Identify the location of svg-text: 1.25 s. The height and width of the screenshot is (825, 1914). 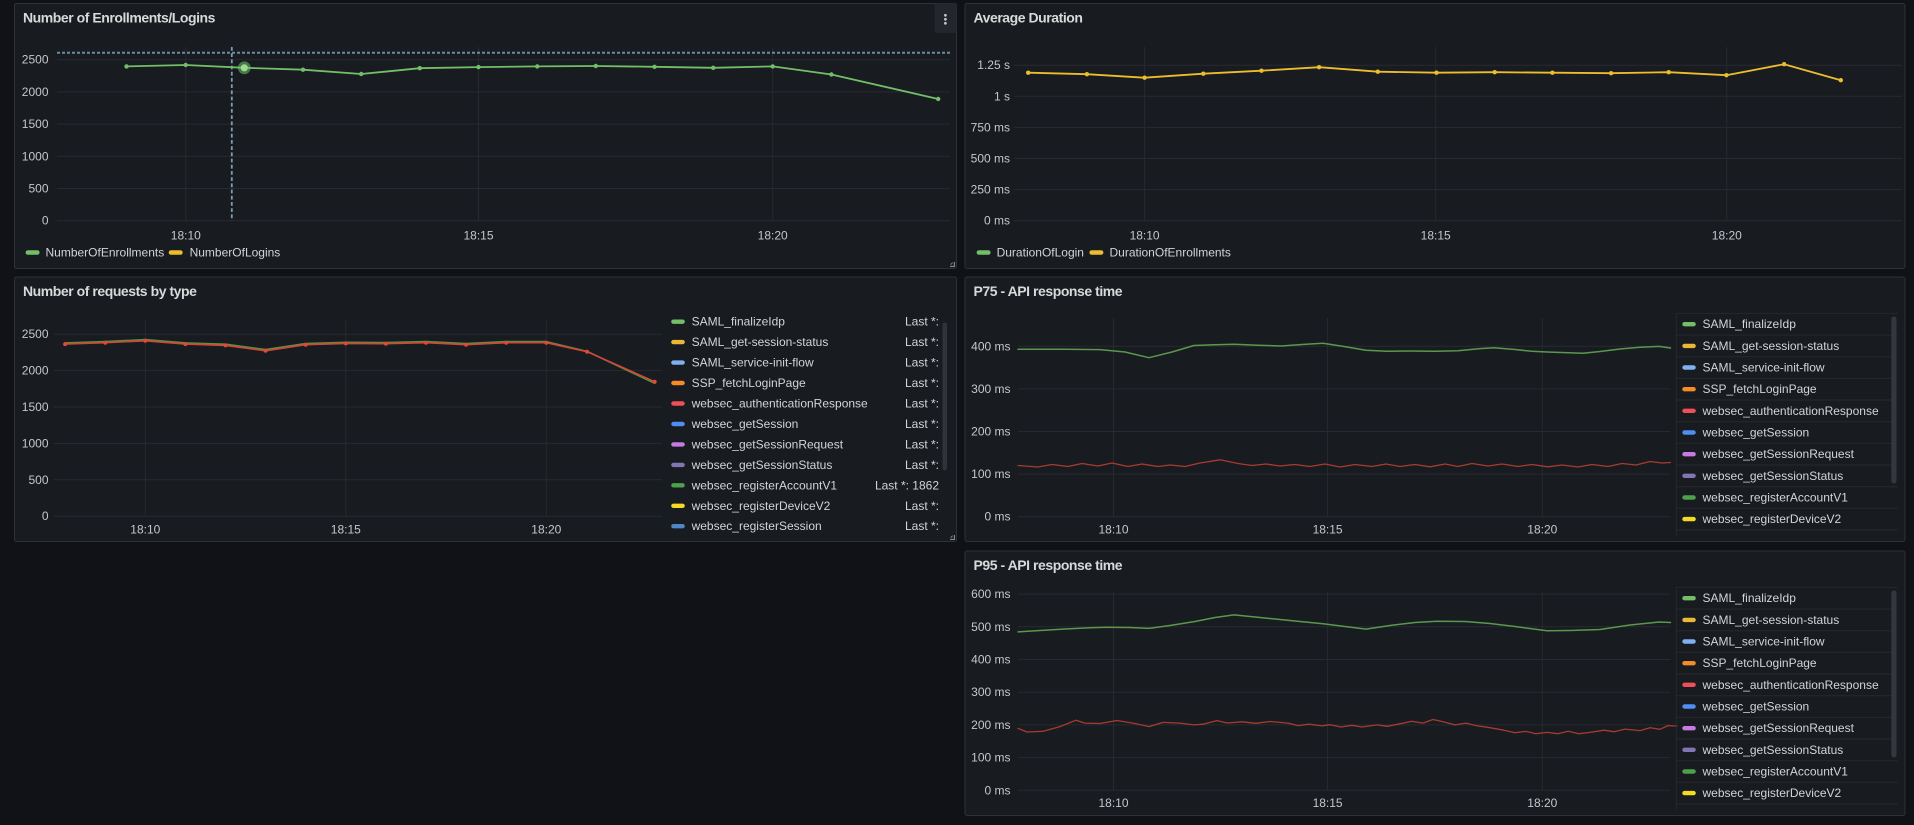
(993, 65).